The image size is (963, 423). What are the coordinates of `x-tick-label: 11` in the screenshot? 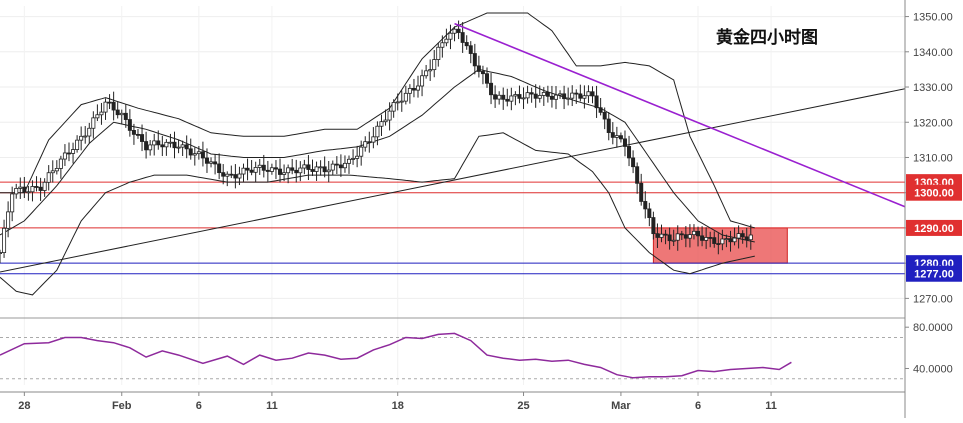 It's located at (771, 406).